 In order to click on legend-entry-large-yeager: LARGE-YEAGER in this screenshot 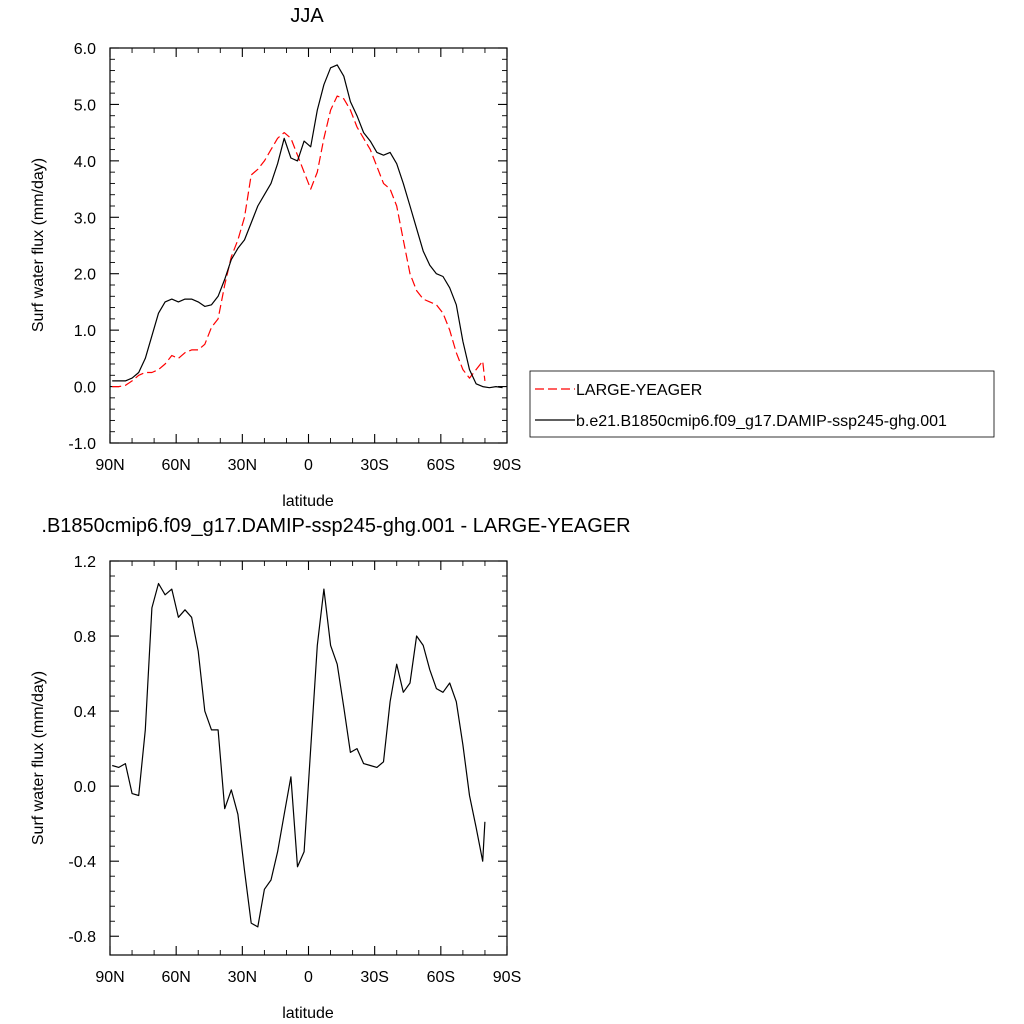, I will do `click(639, 390)`.